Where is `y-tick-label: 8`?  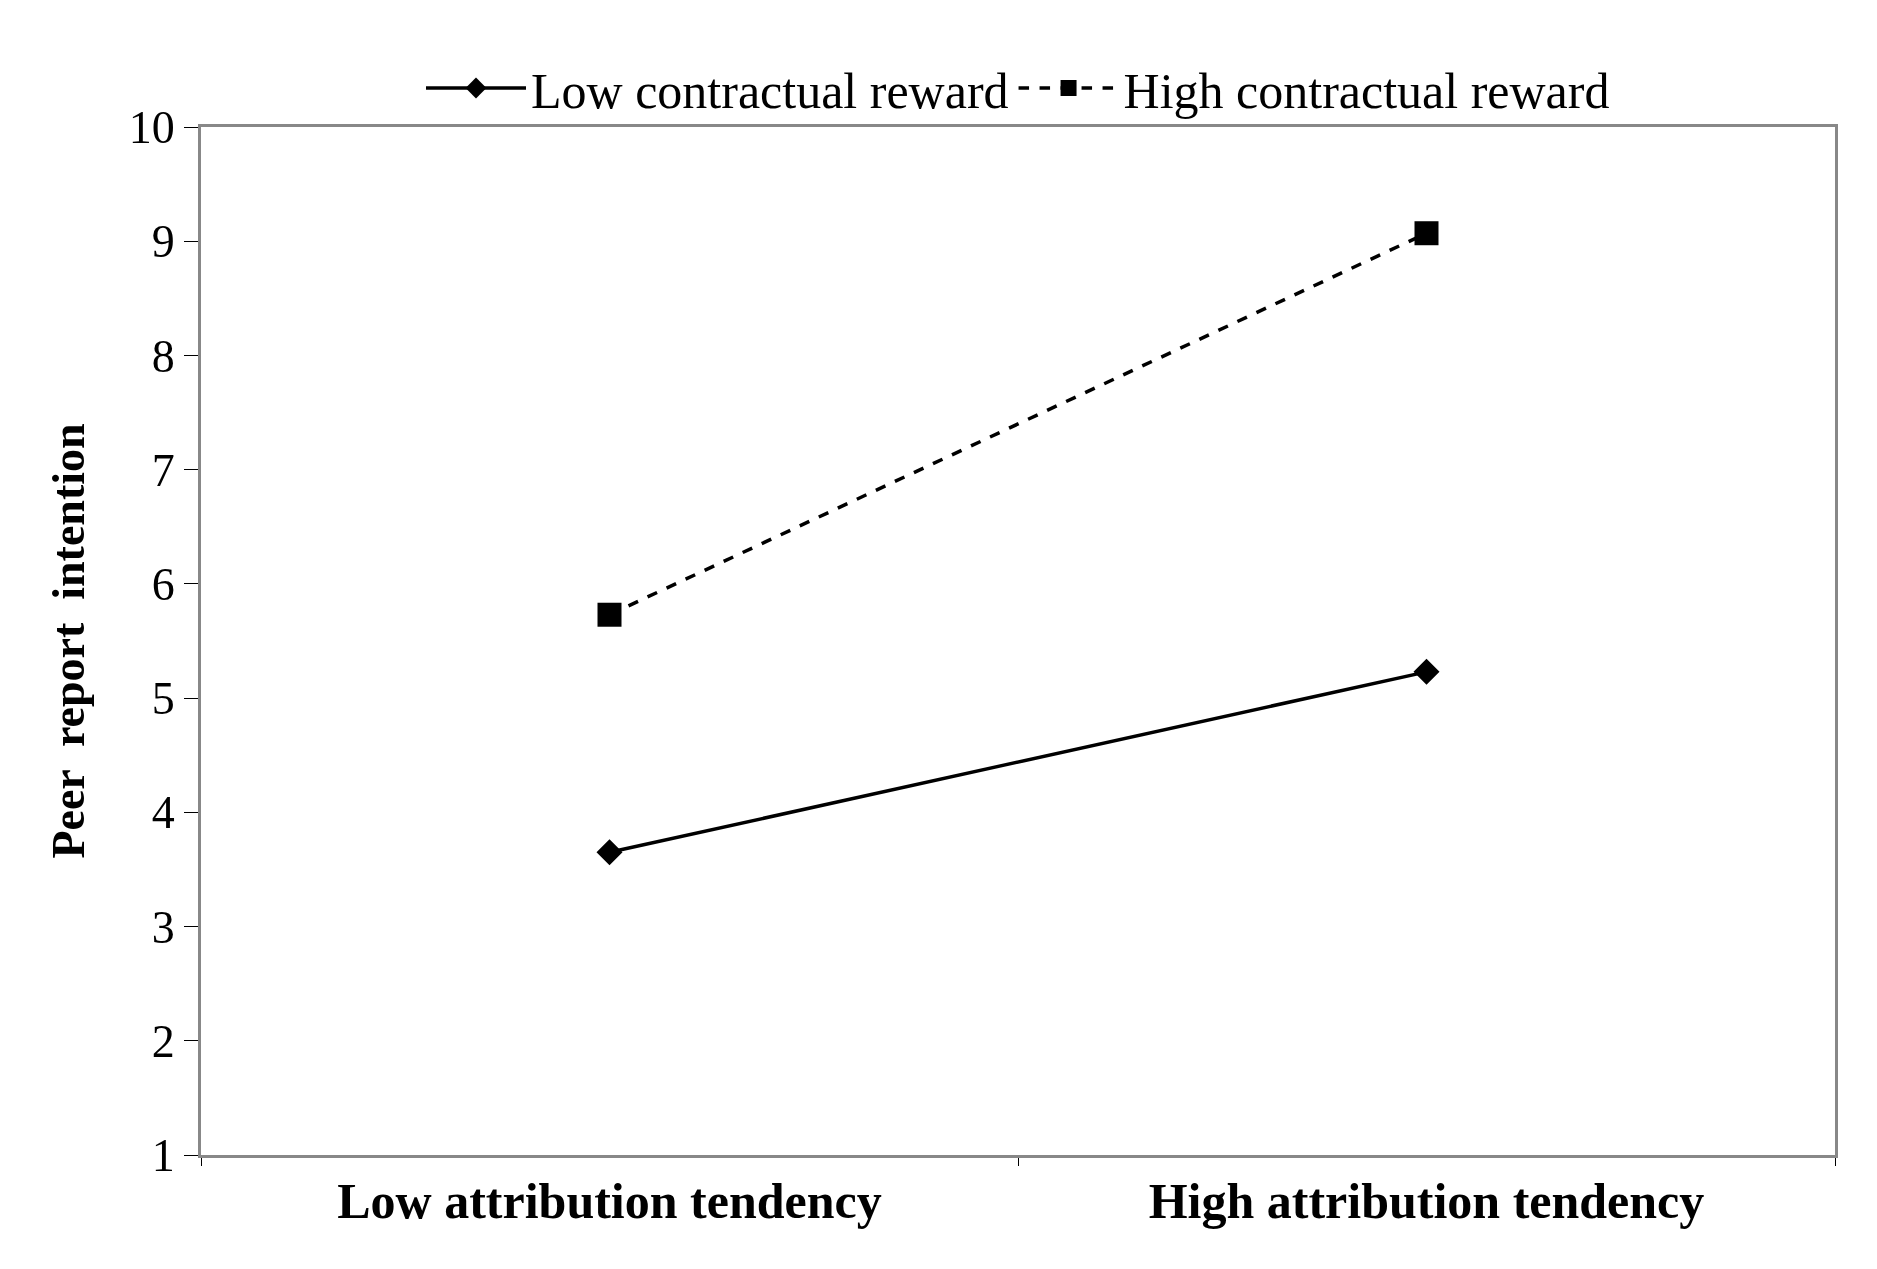
y-tick-label: 8 is located at coordinates (163, 356).